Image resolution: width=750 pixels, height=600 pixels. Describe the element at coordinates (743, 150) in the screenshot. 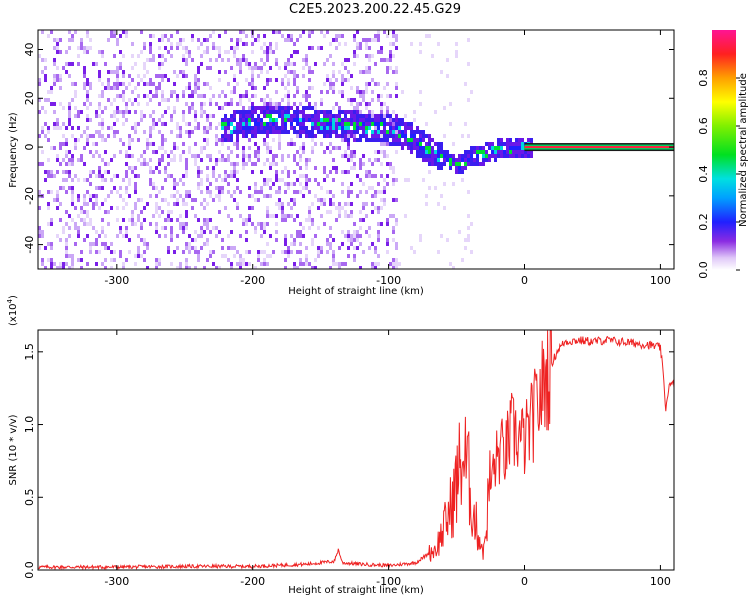

I see `colorbar-label: Normalized spectral amplitude` at that location.